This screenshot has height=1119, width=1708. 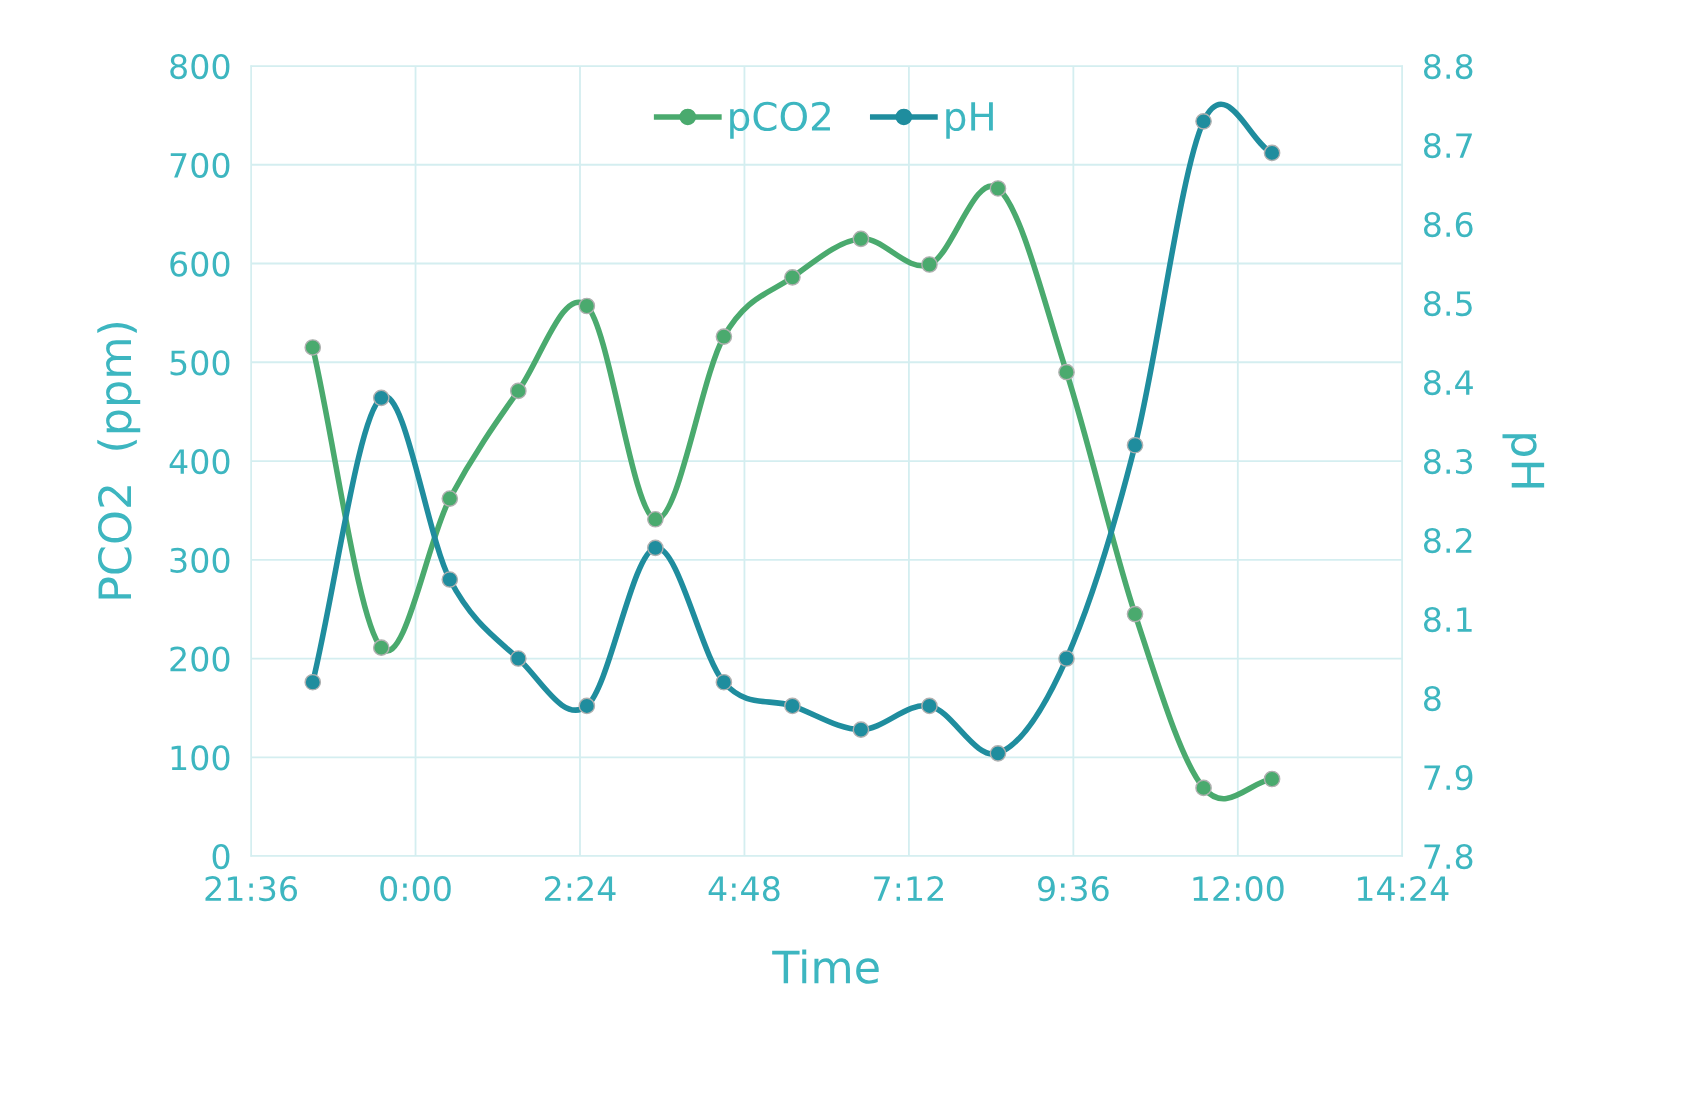 I want to click on x-tick-label: 4:48, so click(x=744, y=889).